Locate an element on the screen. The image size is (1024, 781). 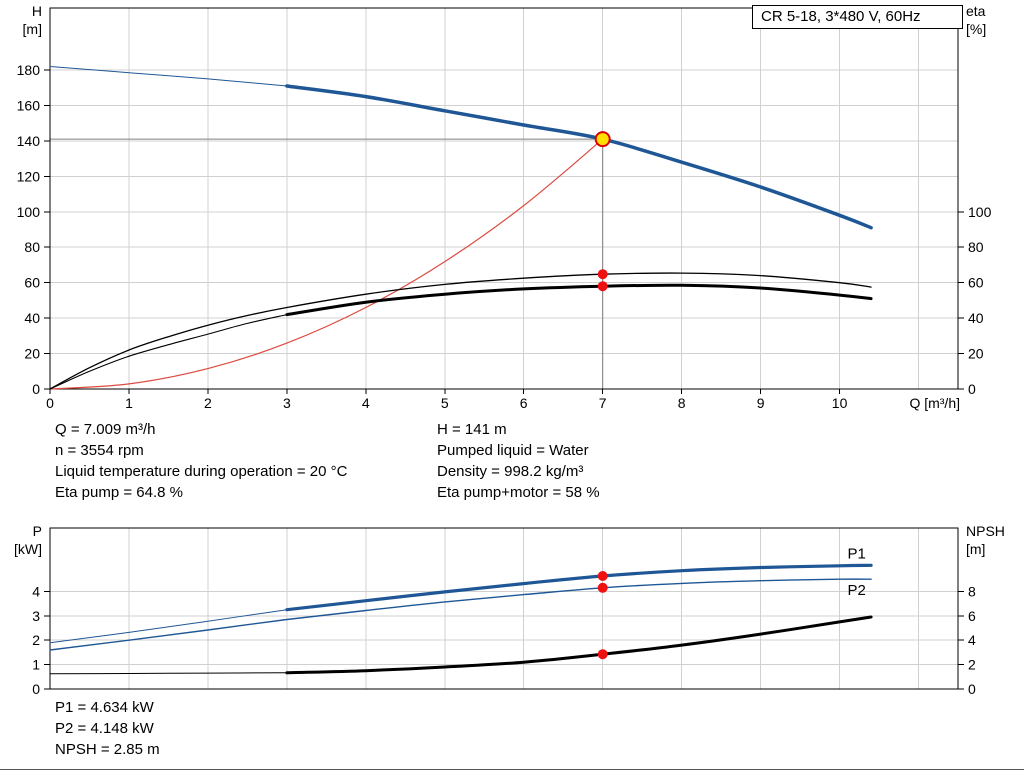
annotation-eta-pump-motor: Eta pump+motor = 58 % is located at coordinates (518, 492).